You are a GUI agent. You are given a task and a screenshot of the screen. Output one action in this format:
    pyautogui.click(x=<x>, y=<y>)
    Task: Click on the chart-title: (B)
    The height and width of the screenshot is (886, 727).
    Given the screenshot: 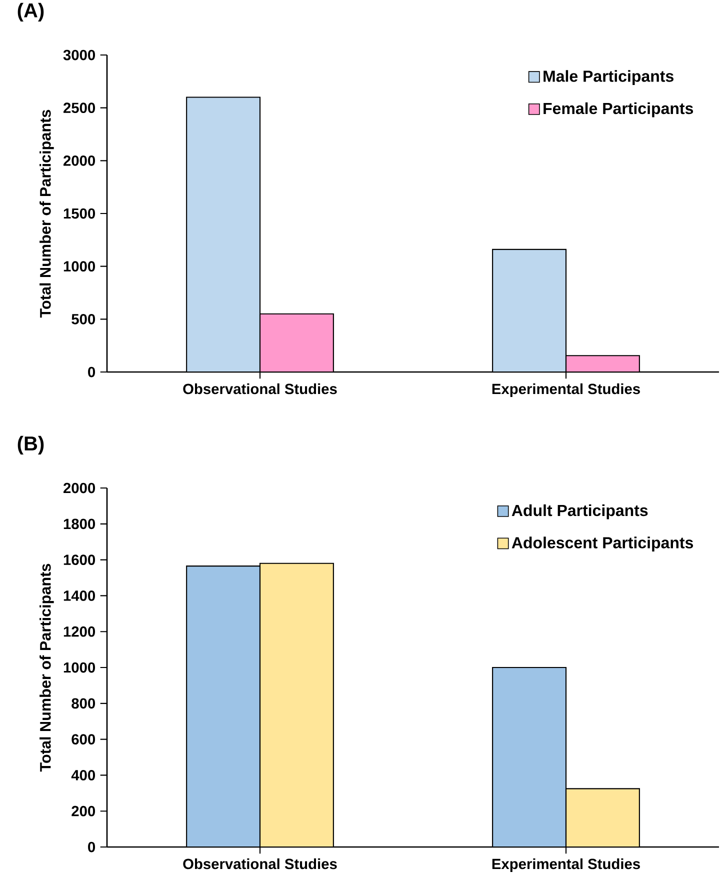 What is the action you would take?
    pyautogui.click(x=31, y=445)
    